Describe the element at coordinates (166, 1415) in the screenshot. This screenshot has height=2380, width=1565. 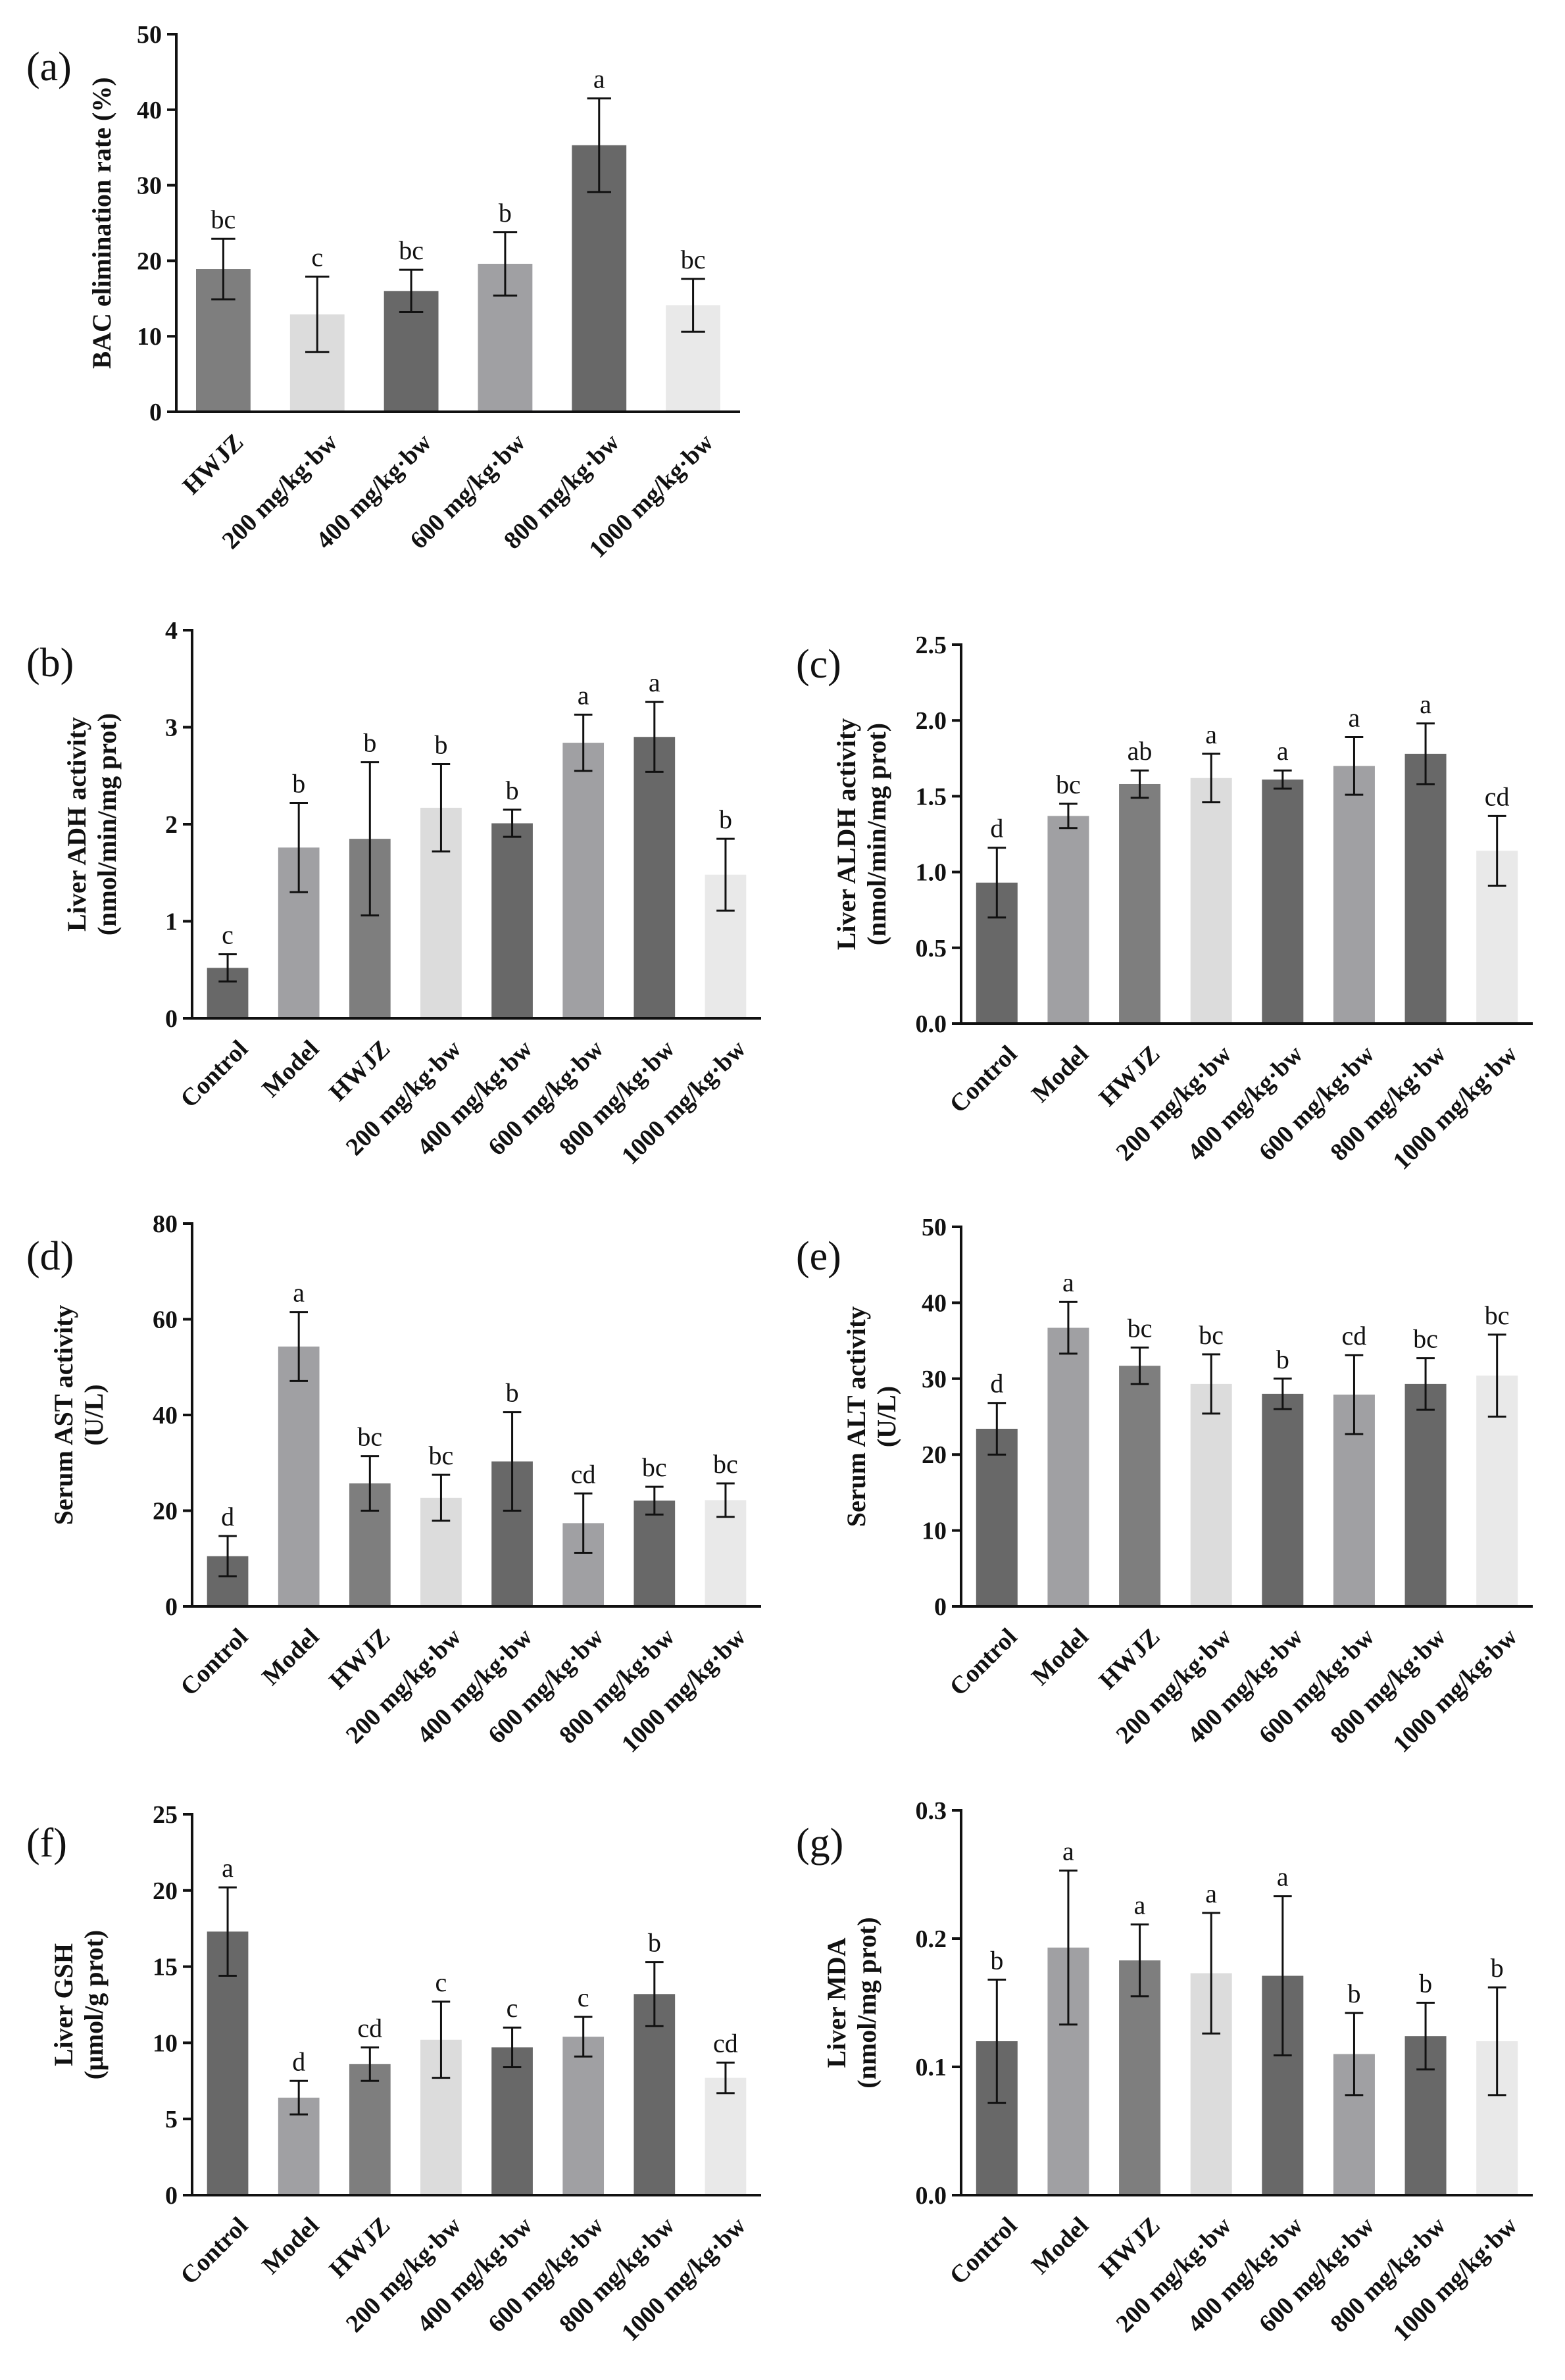
I see `y-tick-label: 40` at that location.